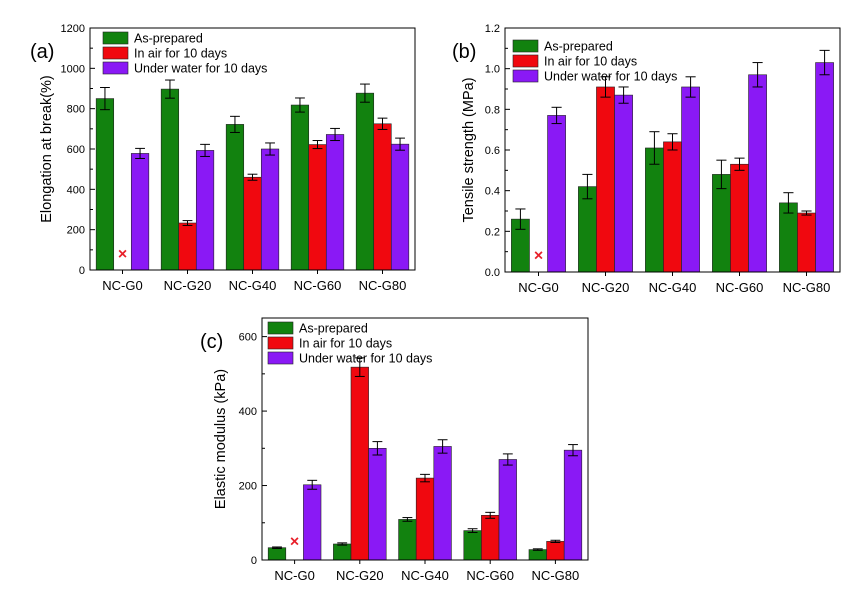  Describe the element at coordinates (73, 69) in the screenshot. I see `y-tick-label: 1000` at that location.